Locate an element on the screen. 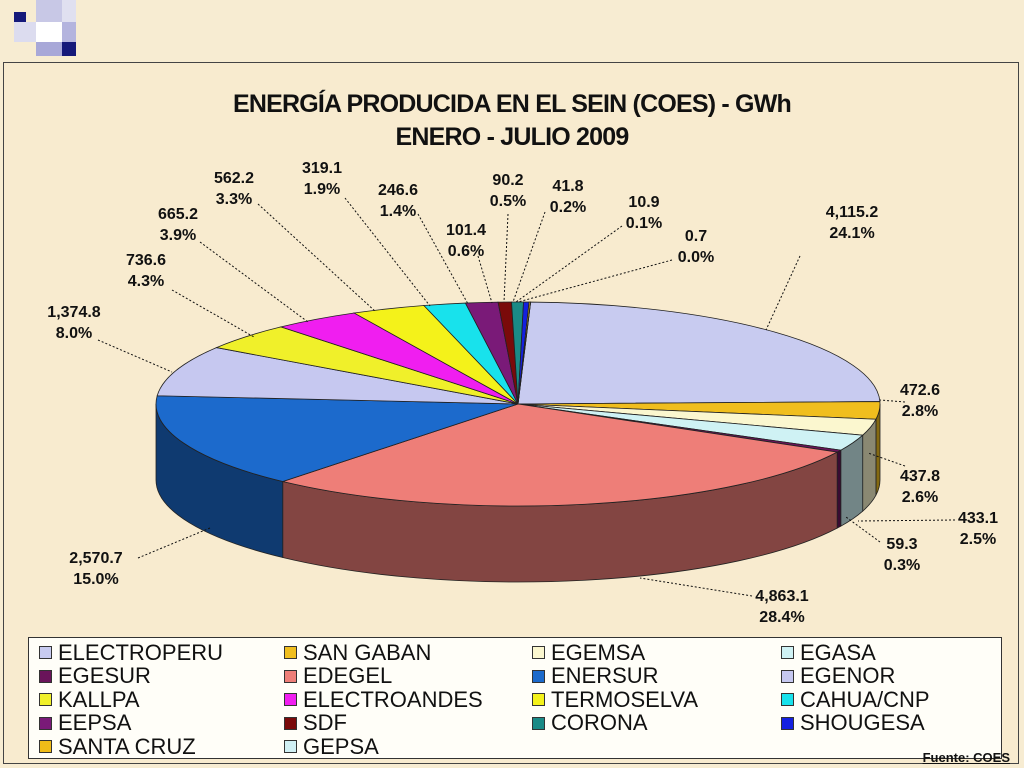 The width and height of the screenshot is (1024, 768). data-label-percent: 0.2% is located at coordinates (568, 207).